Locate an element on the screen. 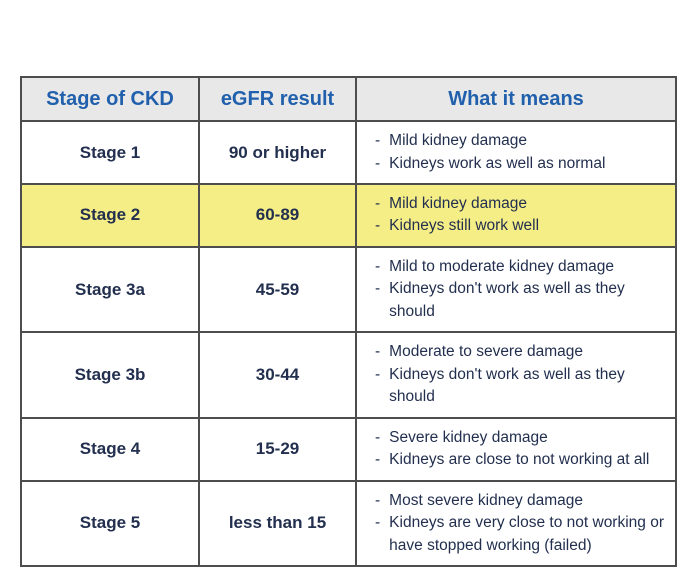  column-header-stage-of-ckd: Stage of CKD is located at coordinates (110, 99).